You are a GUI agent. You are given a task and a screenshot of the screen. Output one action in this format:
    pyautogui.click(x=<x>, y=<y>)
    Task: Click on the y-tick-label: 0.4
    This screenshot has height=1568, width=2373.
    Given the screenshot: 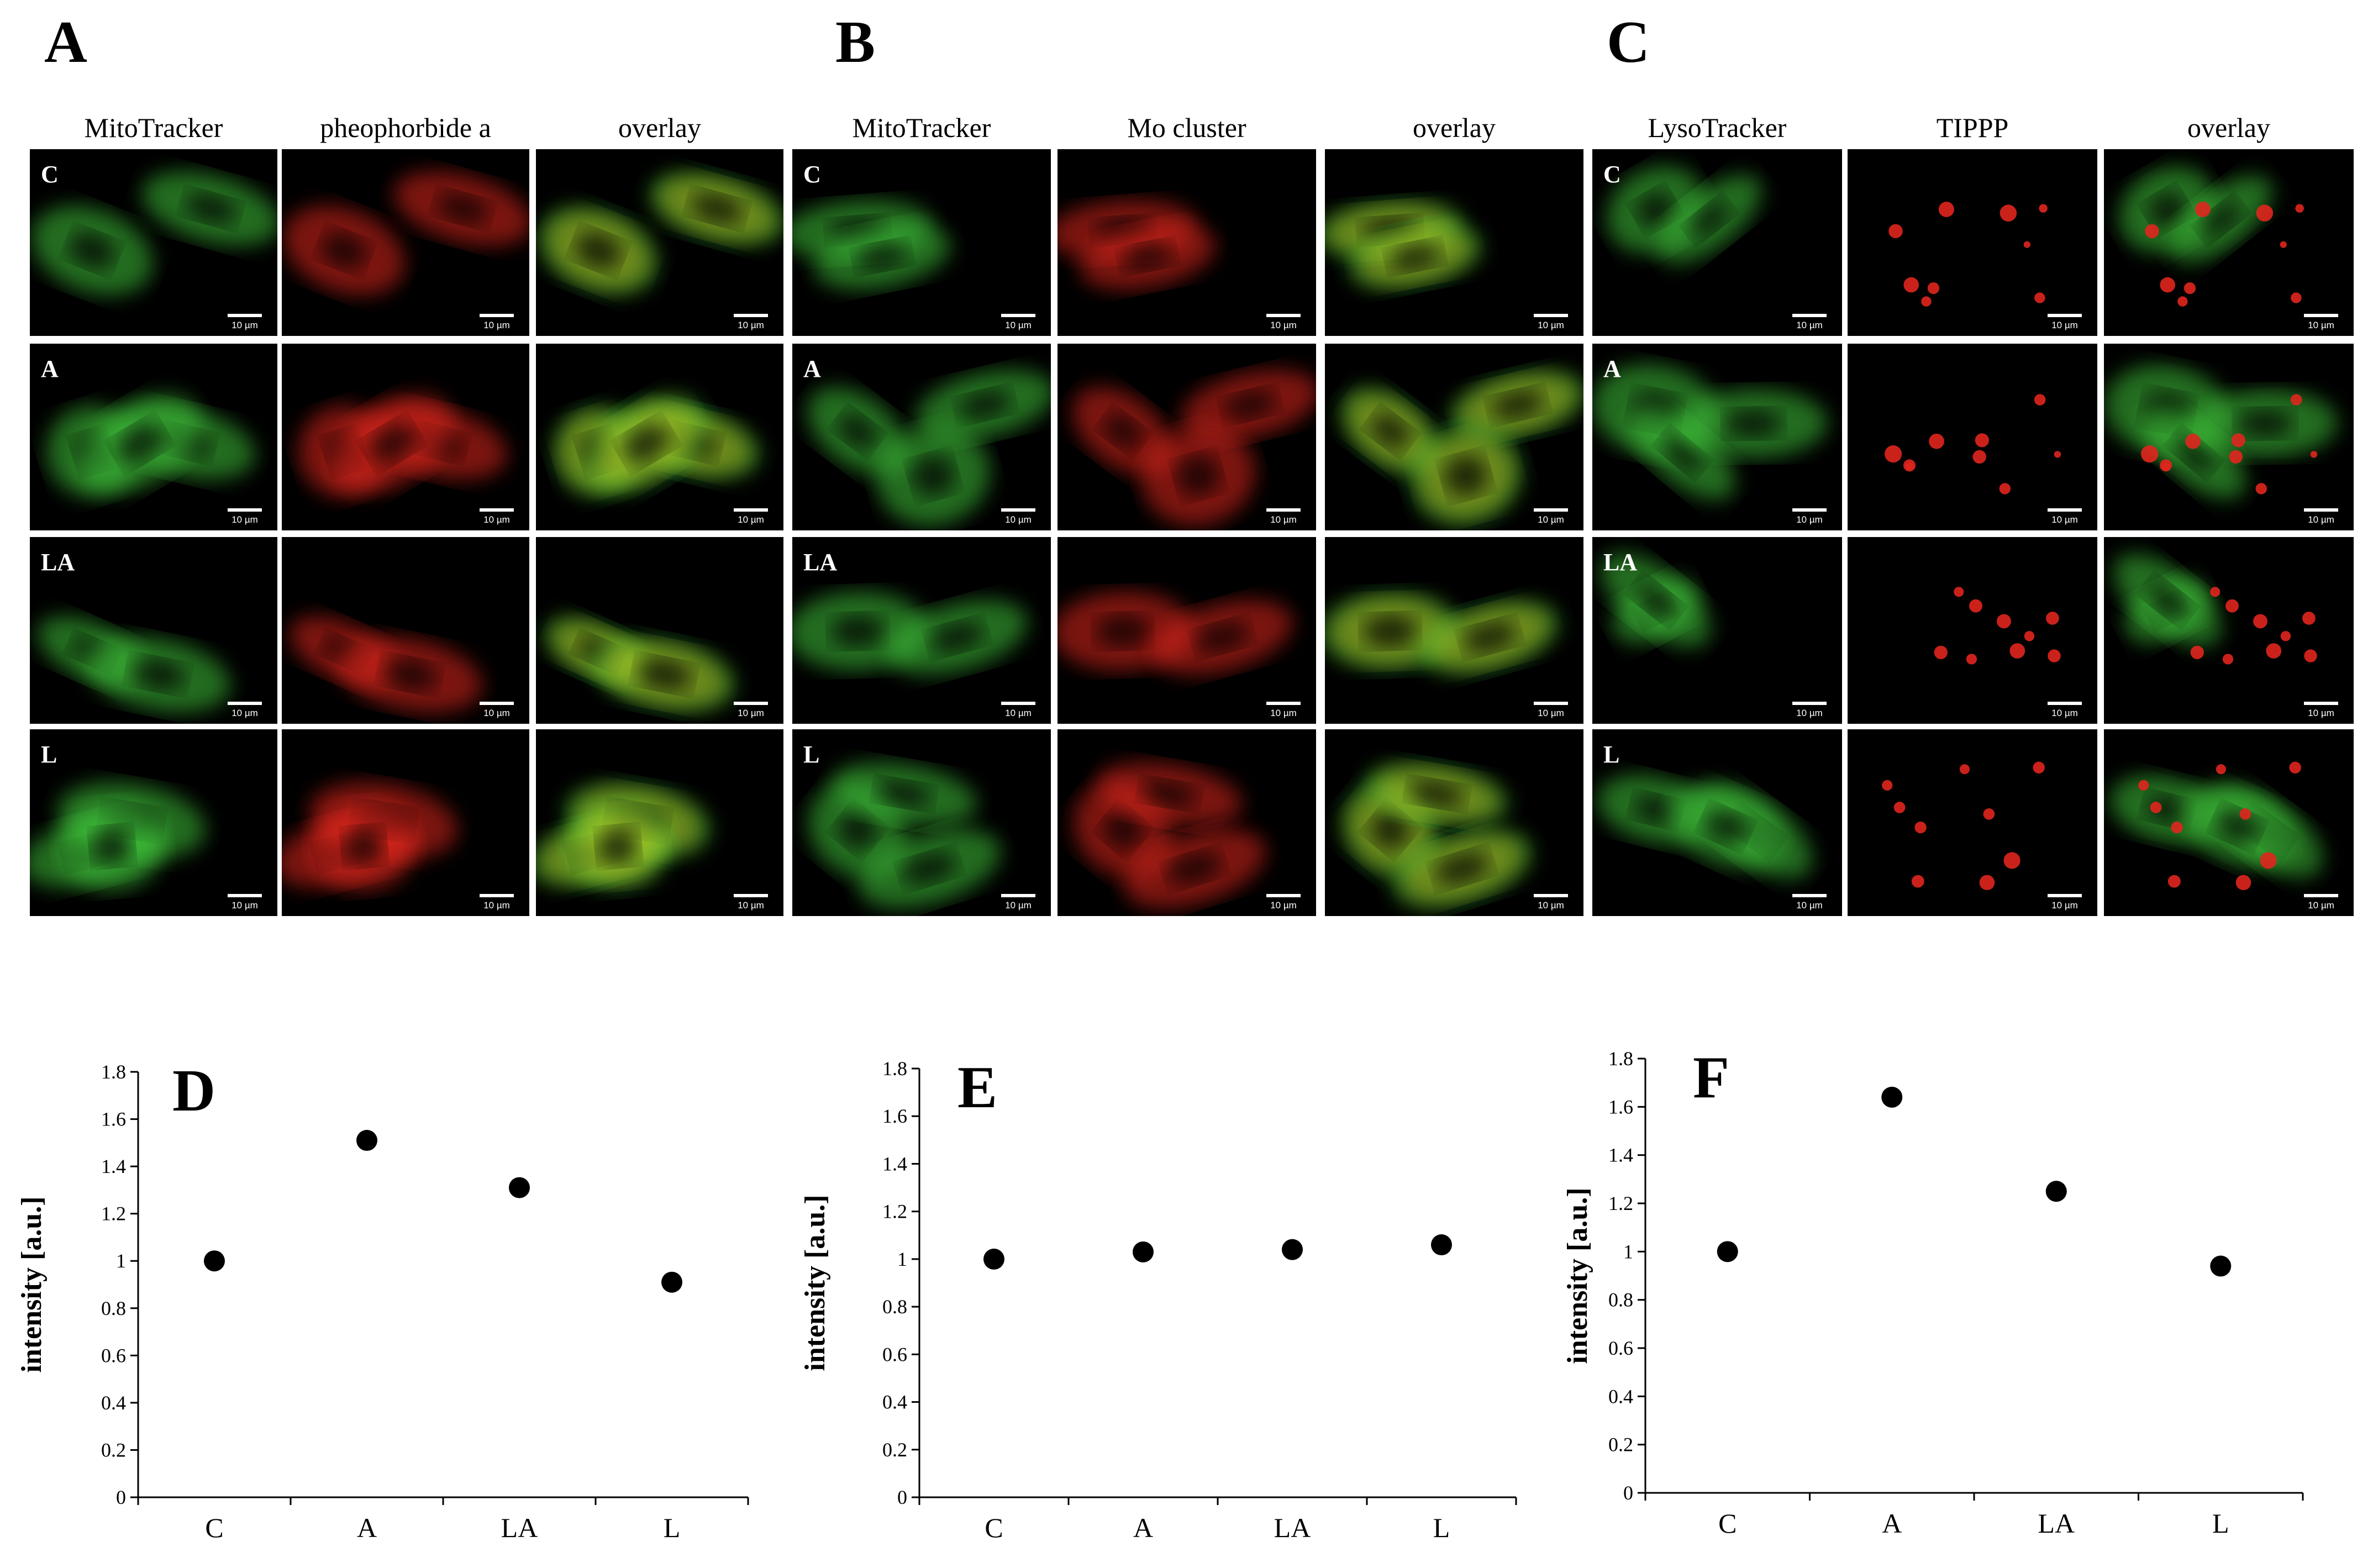 What is the action you would take?
    pyautogui.click(x=113, y=1403)
    